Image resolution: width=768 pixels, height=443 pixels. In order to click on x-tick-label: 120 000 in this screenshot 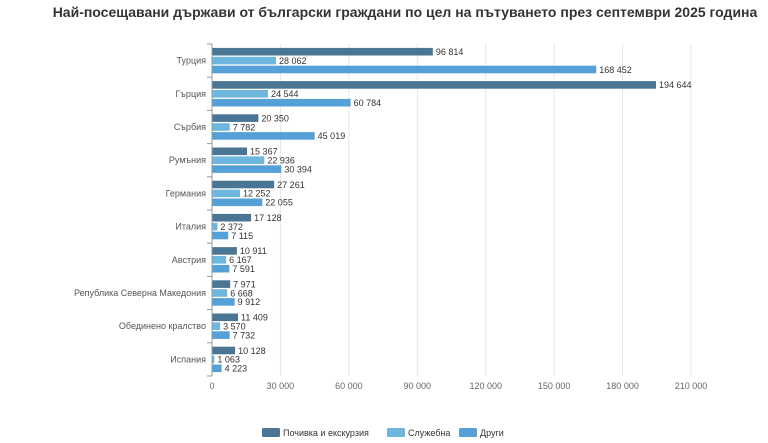, I will do `click(485, 386)`.